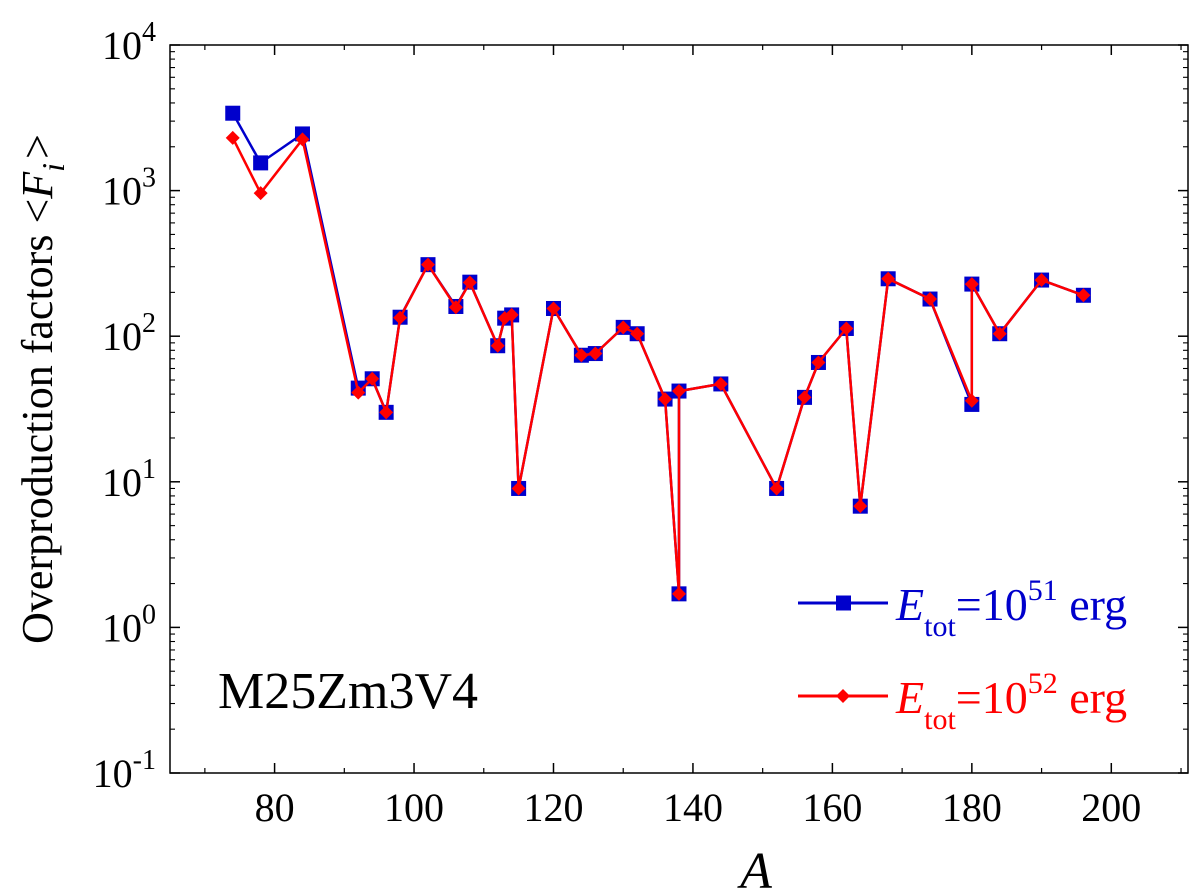 This screenshot has width=1200, height=893. What do you see at coordinates (348, 691) in the screenshot?
I see `model-annotation: M25Zm3V4` at bounding box center [348, 691].